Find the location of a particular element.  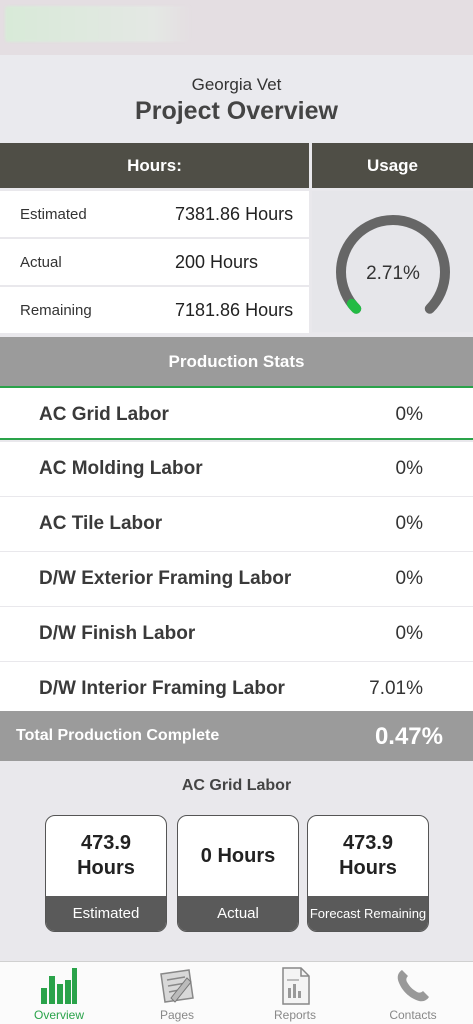

blueprint-icon is located at coordinates (177, 986).